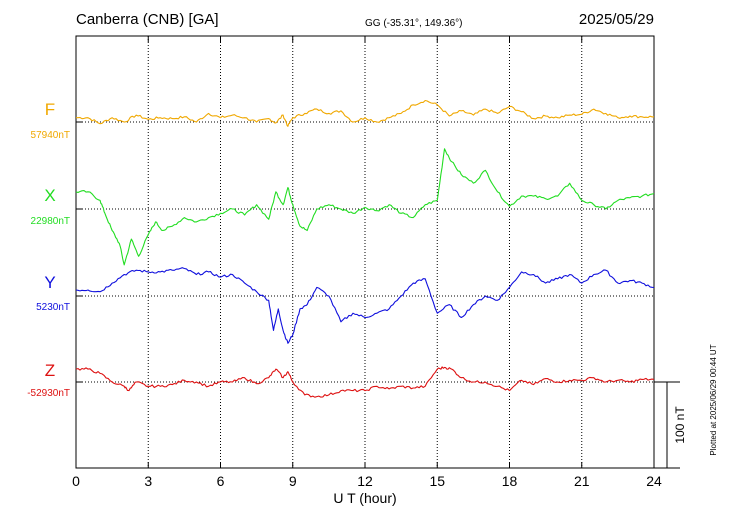 The width and height of the screenshot is (730, 520). Describe the element at coordinates (414, 23) in the screenshot. I see `coordinates-label: GG (-35.31°, 149.36°)` at that location.